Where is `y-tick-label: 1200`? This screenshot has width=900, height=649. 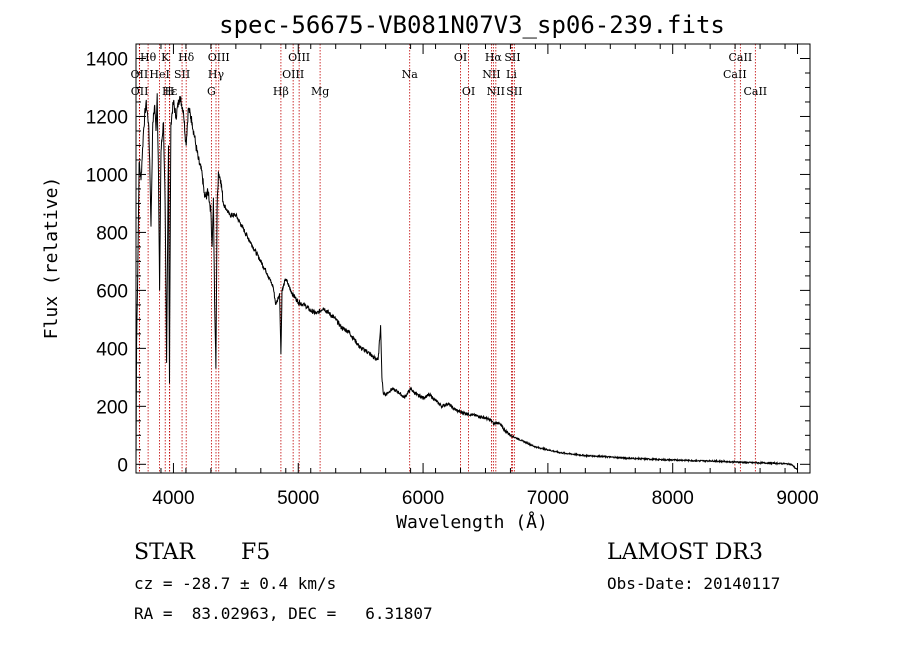 y-tick-label: 1200 is located at coordinates (107, 117).